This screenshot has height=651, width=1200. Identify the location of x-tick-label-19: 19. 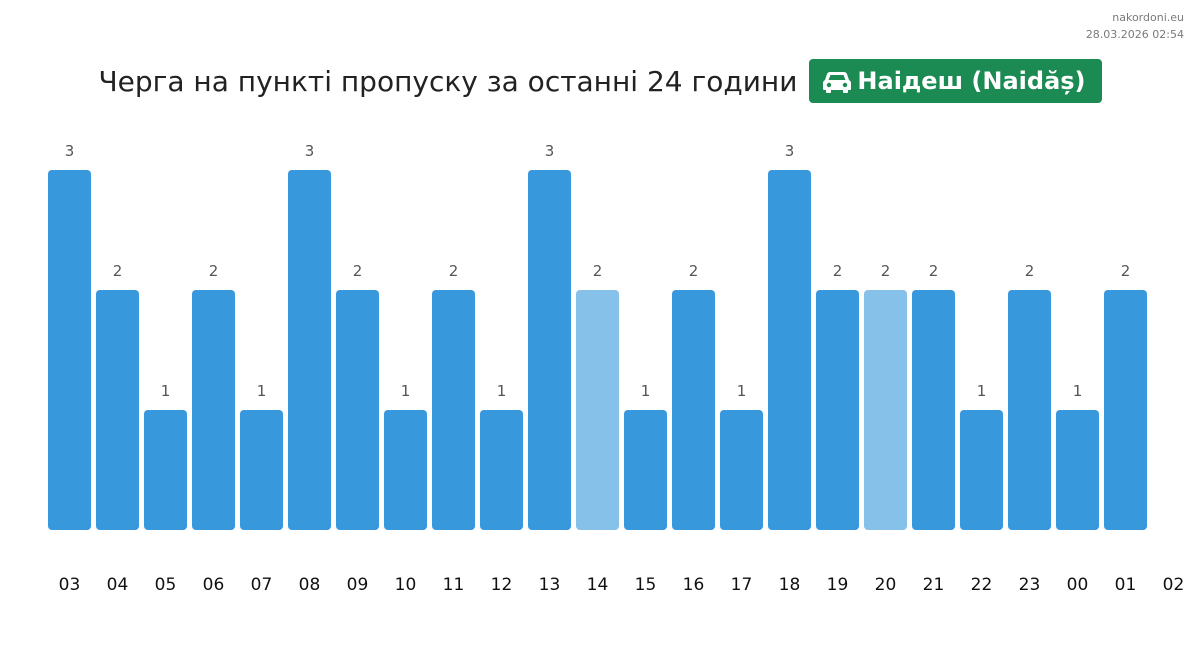
(838, 585).